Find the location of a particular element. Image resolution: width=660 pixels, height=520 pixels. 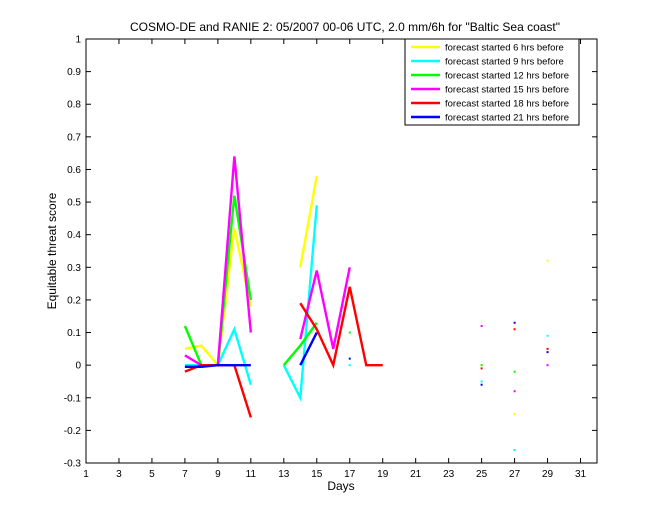

y-tick-label: 0.9 is located at coordinates (74, 72).